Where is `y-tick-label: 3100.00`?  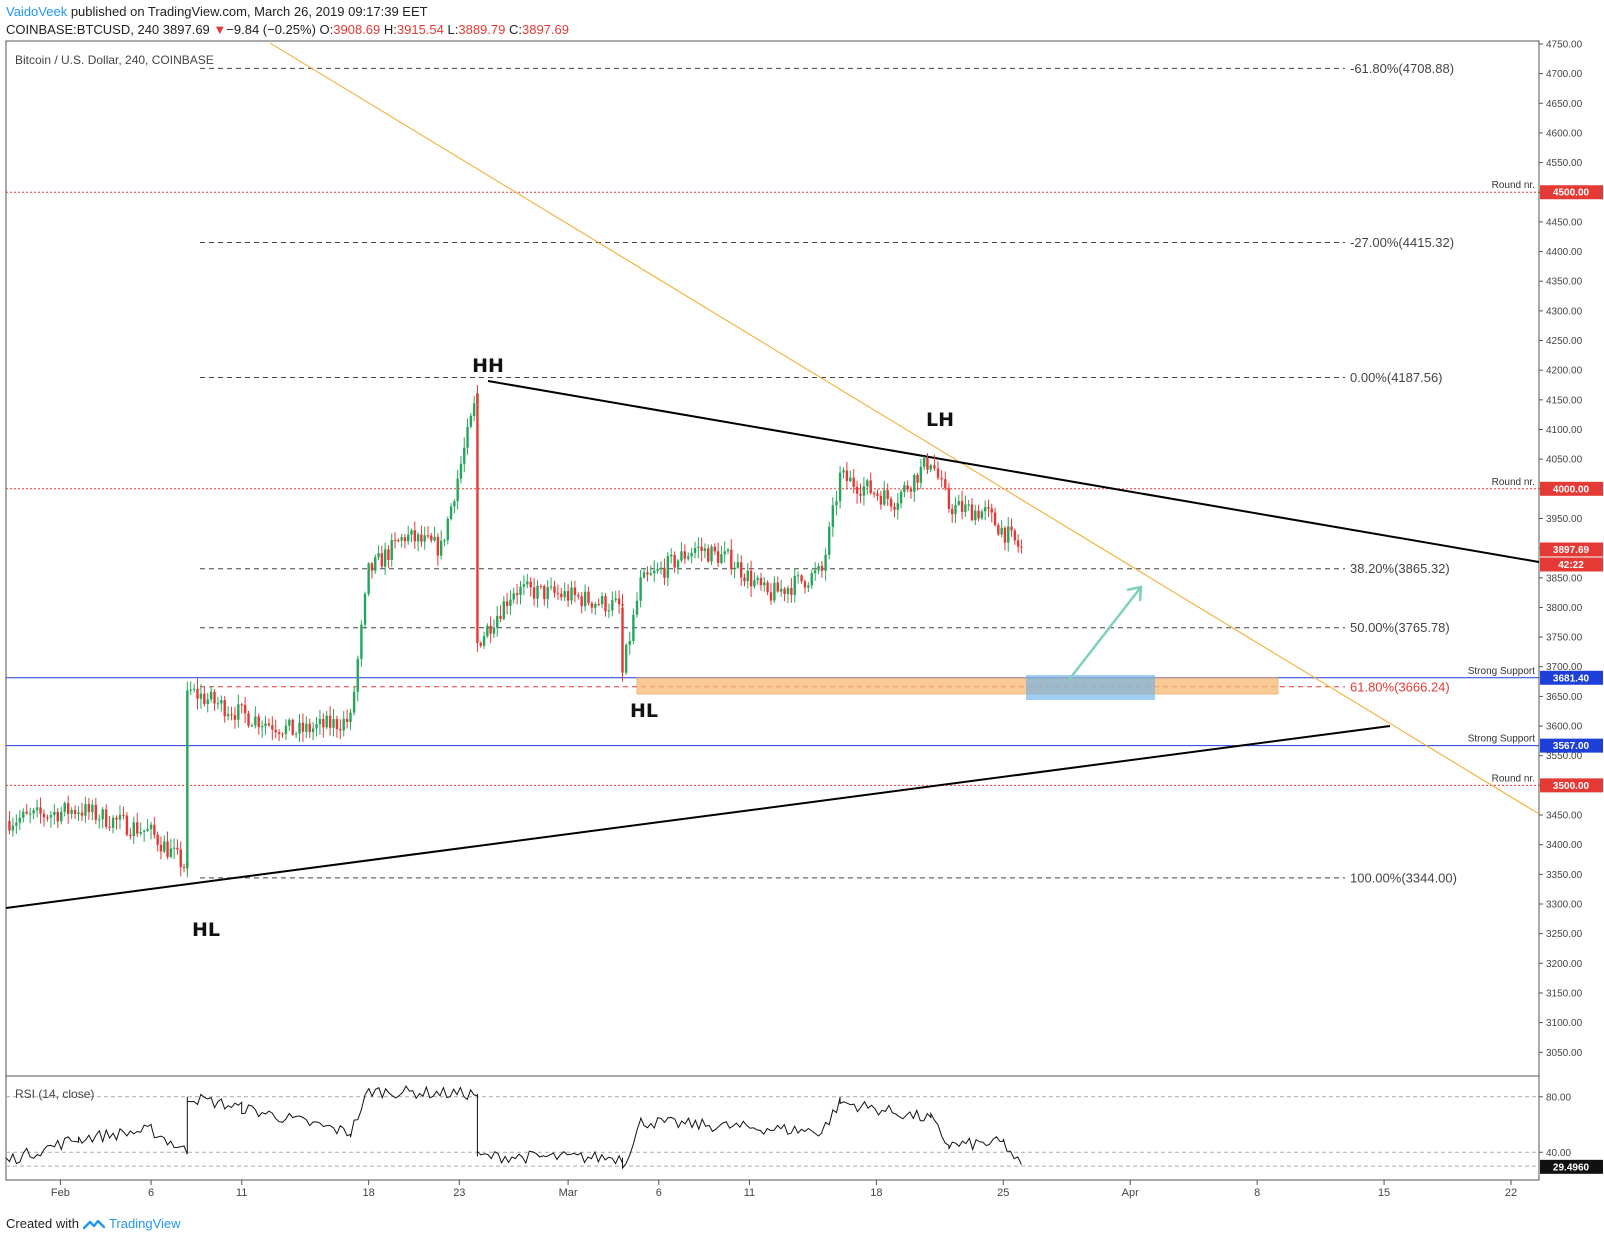 y-tick-label: 3100.00 is located at coordinates (1564, 1023).